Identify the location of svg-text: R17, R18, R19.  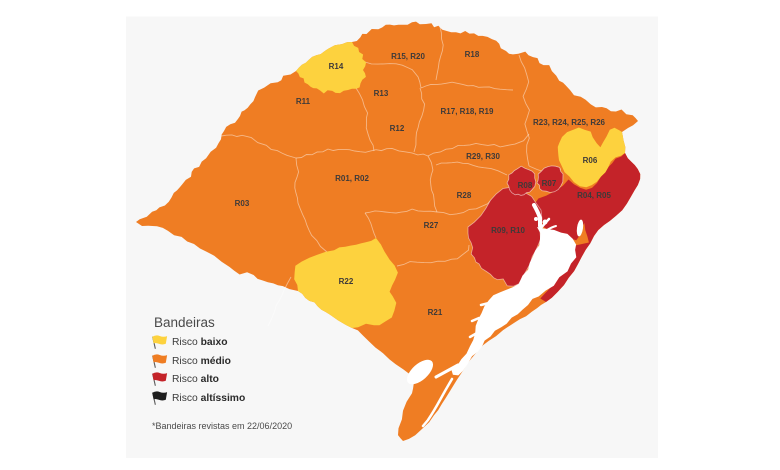
(467, 111).